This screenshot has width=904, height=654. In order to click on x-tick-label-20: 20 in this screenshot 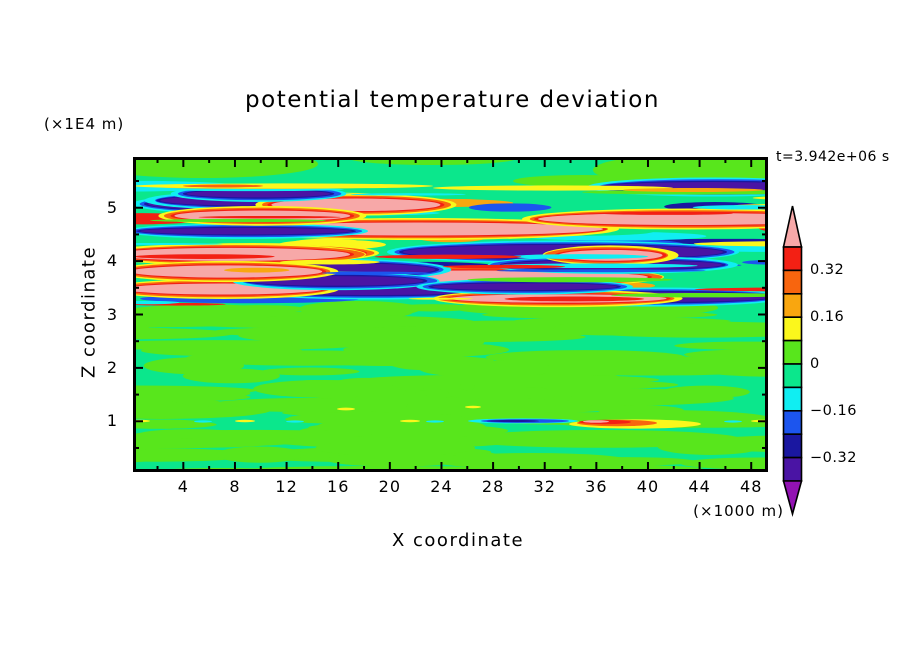, I will do `click(389, 486)`.